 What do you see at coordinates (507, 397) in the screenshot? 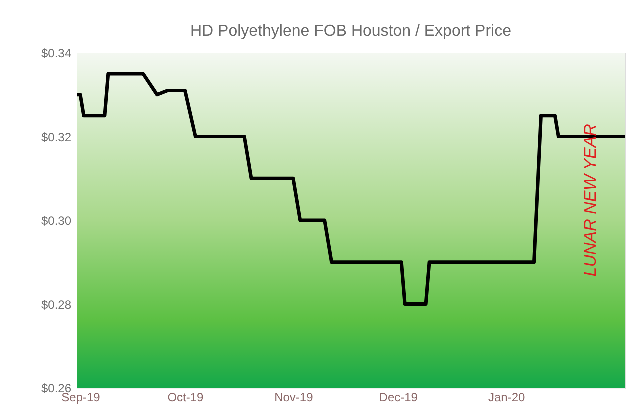
I see `x-tick-label: Jan-20` at bounding box center [507, 397].